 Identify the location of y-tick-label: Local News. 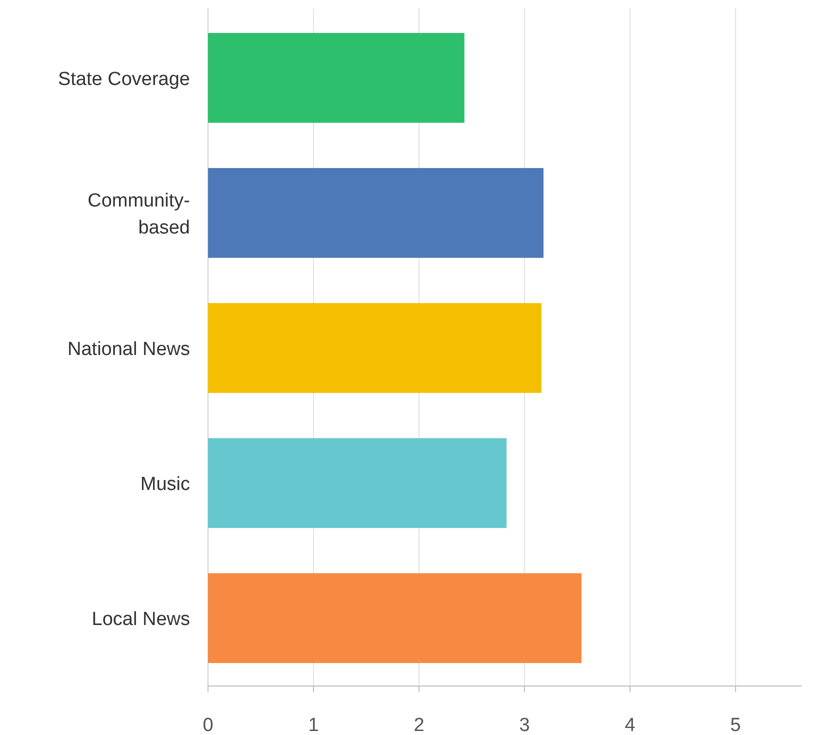
(141, 619).